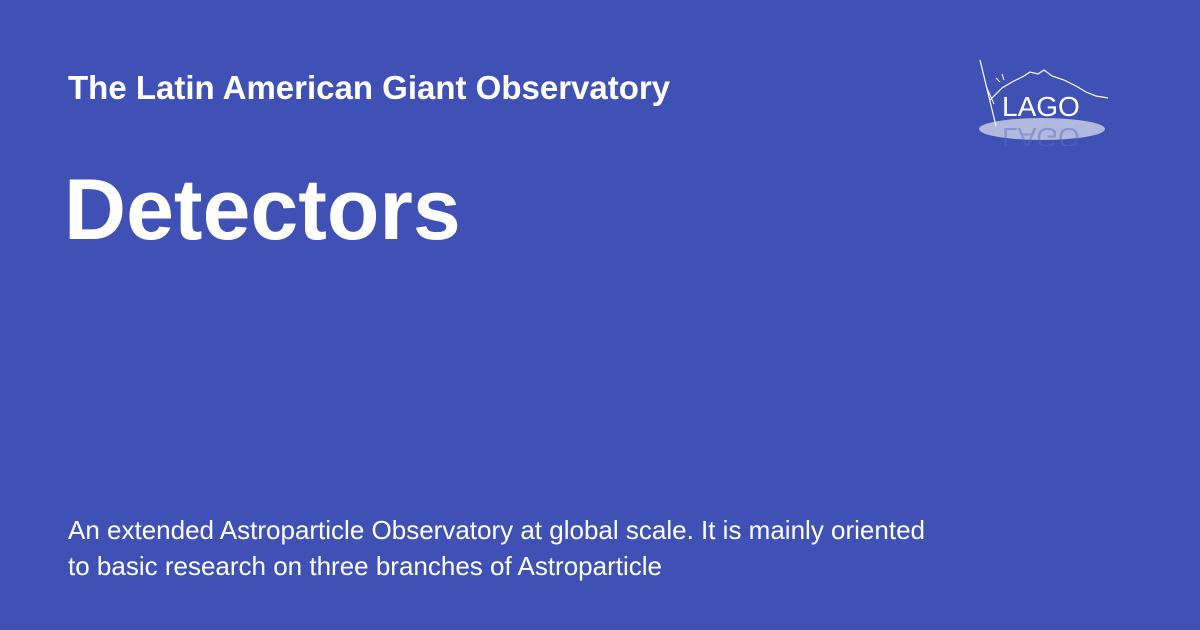 The width and height of the screenshot is (1200, 630). I want to click on lago-logo: LAGO LAGO, so click(1042, 101).